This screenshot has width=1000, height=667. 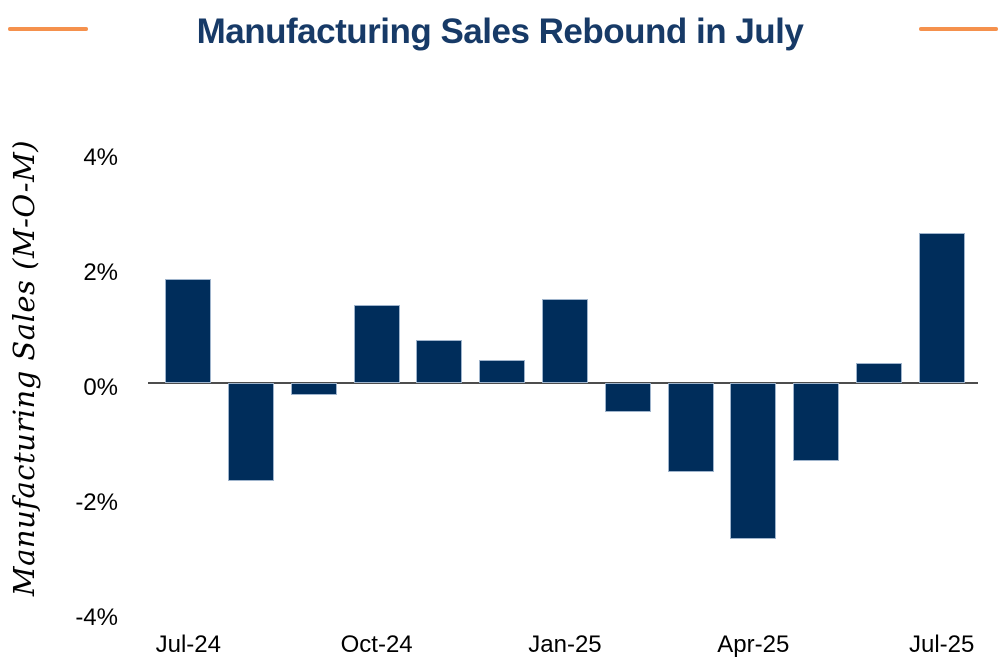 I want to click on x-tick-label-Jul-24: Jul-24, so click(x=188, y=644).